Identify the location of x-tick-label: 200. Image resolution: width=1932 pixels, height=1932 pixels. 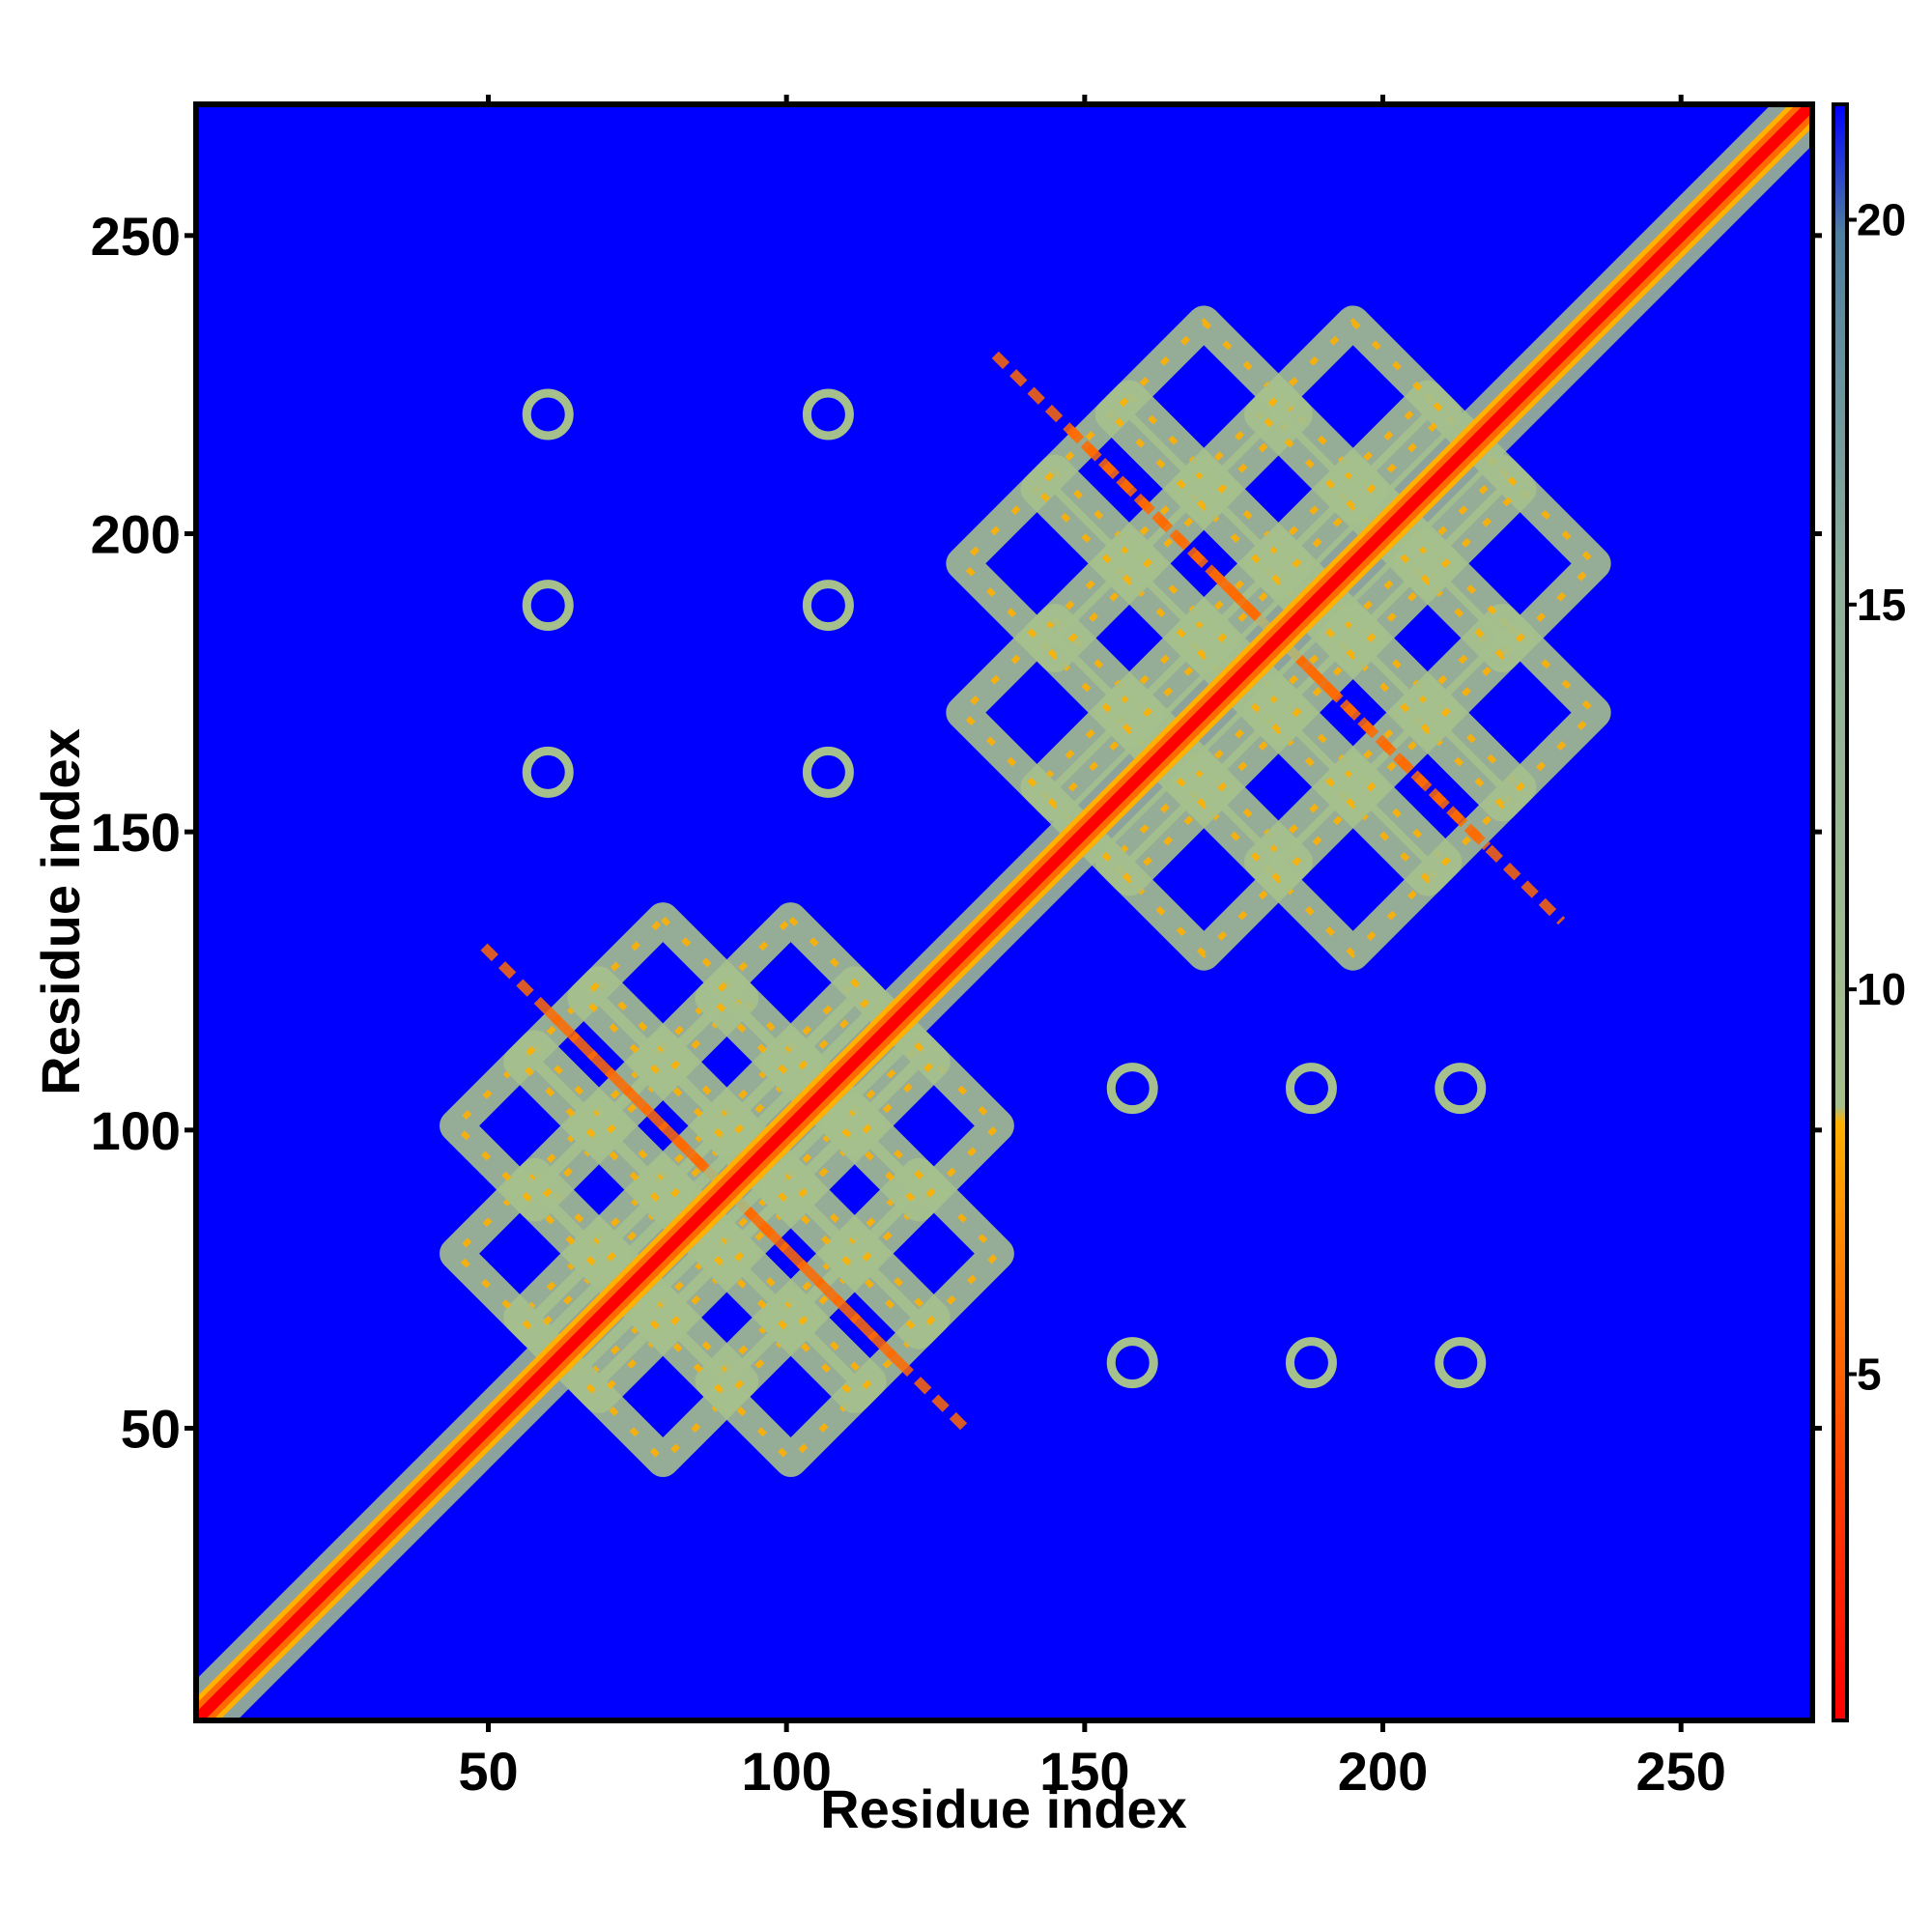
(1383, 1771).